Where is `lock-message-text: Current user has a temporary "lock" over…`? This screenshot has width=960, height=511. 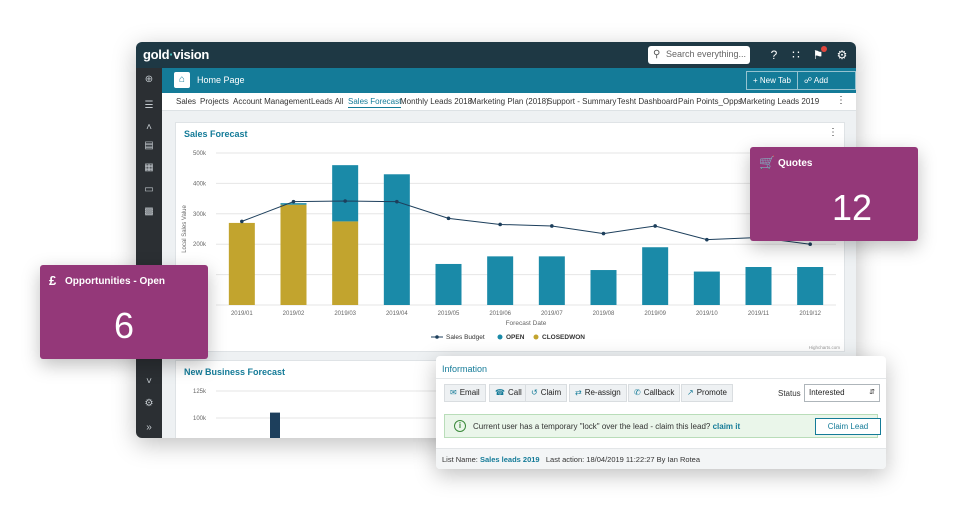
lock-message-text: Current user has a temporary "lock" over… is located at coordinates (592, 426).